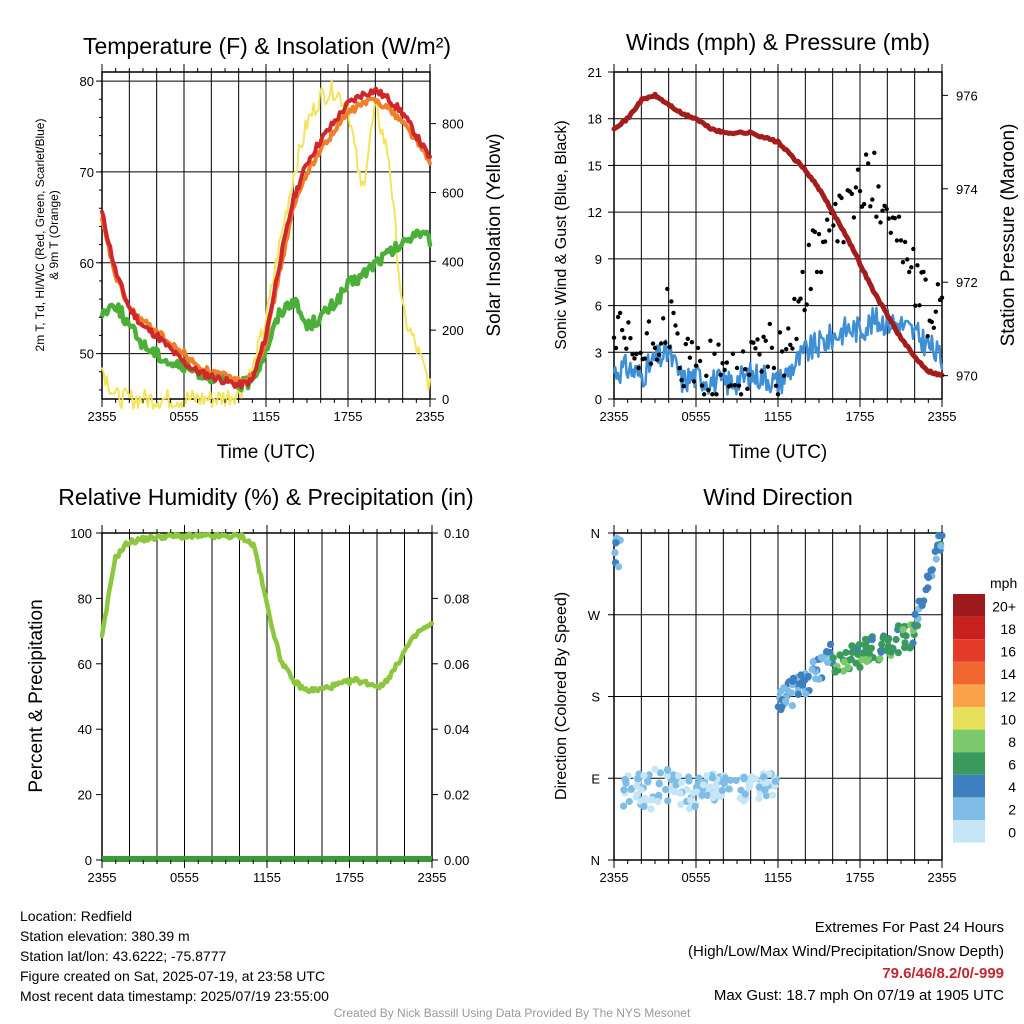  I want to click on y-tick-label: 21, so click(595, 72).